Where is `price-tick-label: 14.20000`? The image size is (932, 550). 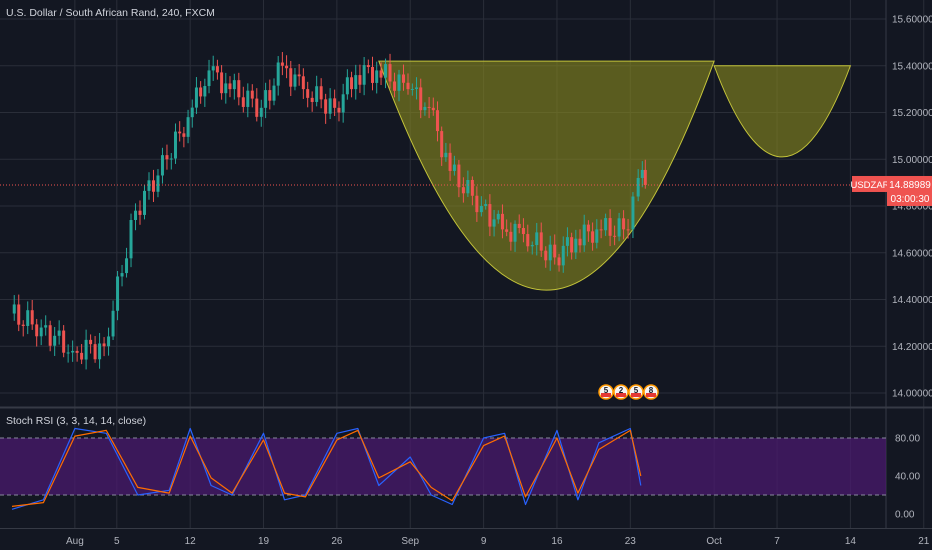
price-tick-label: 14.20000 is located at coordinates (912, 347).